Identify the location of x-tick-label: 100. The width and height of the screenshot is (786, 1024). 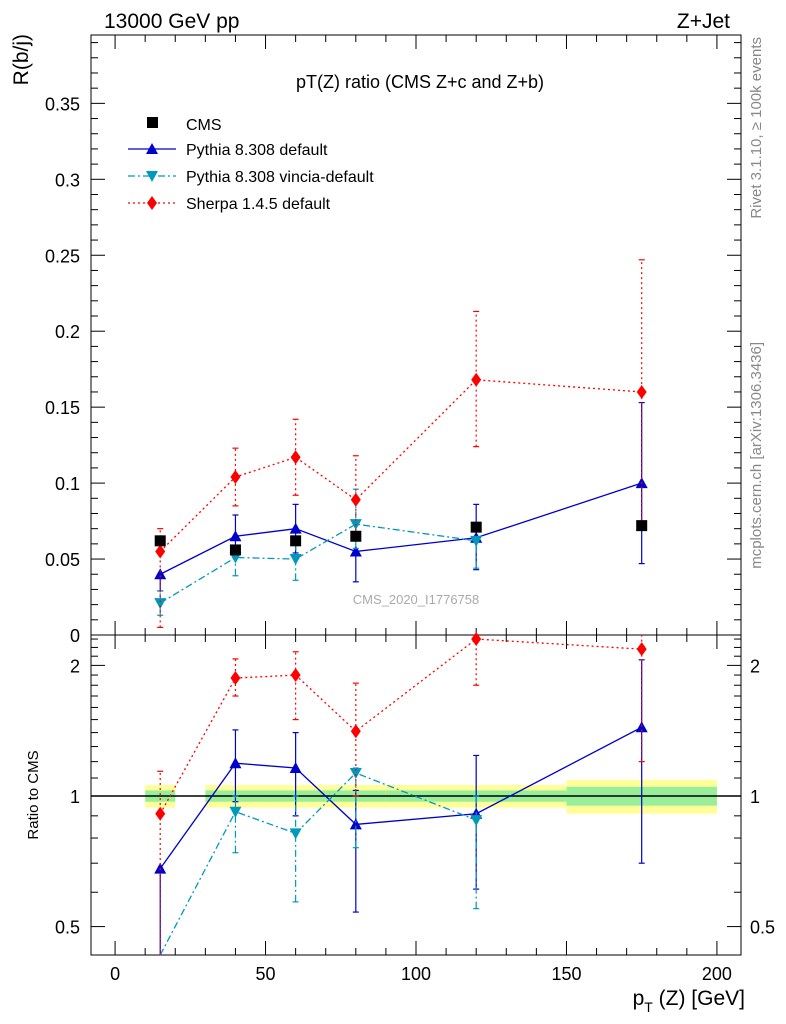
(416, 974).